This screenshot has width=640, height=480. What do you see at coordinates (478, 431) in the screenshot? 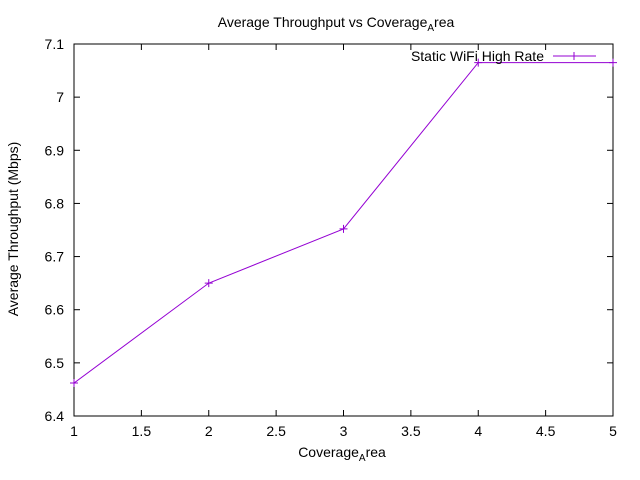
I see `x-tick-label: 4` at bounding box center [478, 431].